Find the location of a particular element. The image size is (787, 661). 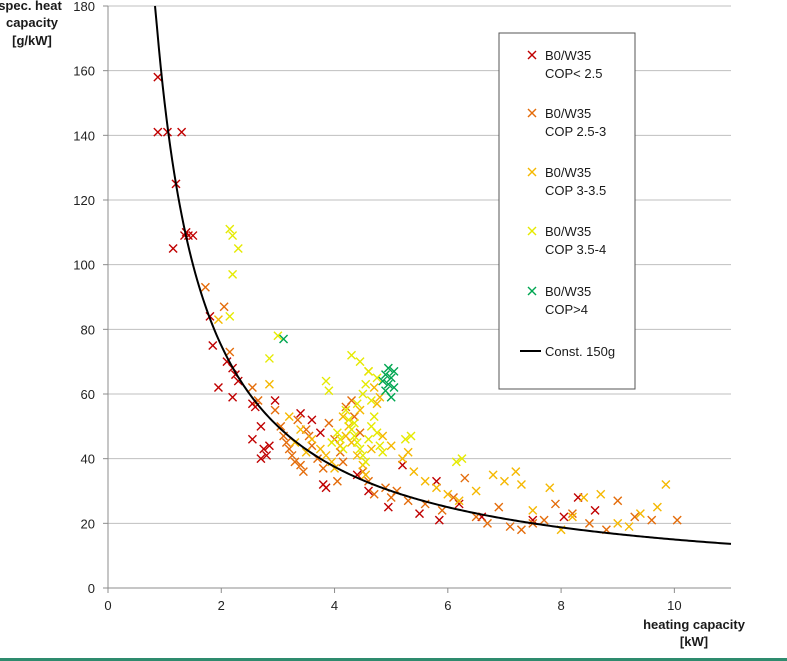

y-tick-label: 100 is located at coordinates (84, 265).